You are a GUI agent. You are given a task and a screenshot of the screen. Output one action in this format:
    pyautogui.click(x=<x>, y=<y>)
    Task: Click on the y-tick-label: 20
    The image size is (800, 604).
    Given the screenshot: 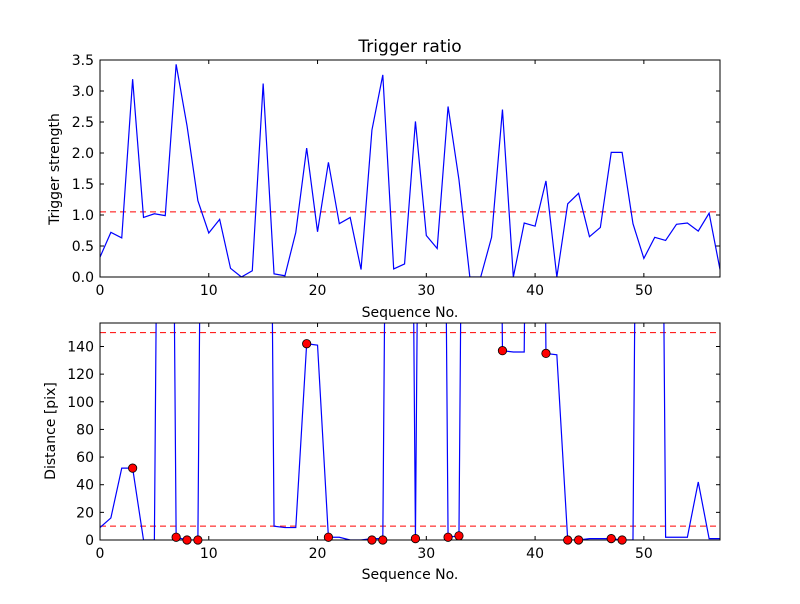 What is the action you would take?
    pyautogui.click(x=85, y=513)
    